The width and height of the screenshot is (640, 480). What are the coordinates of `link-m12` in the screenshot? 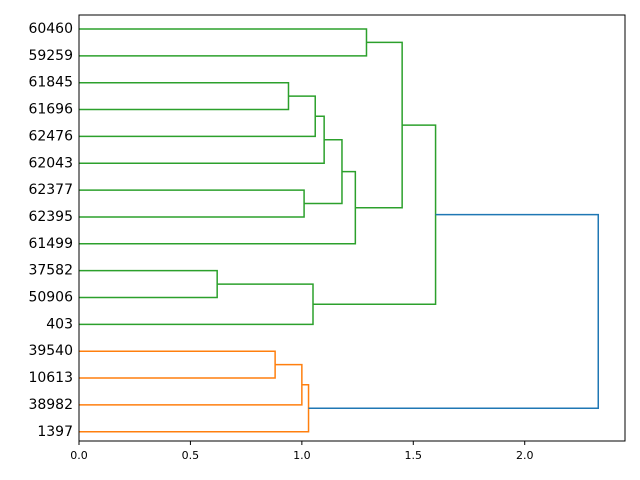 It's located at (177, 364).